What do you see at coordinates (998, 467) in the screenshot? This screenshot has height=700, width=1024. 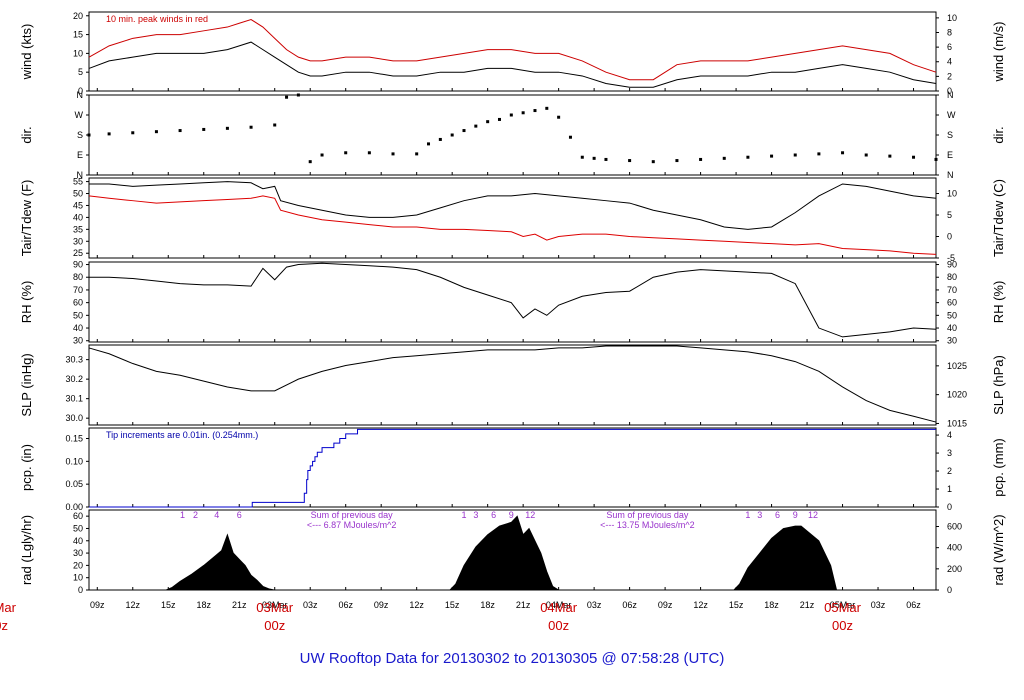 I see `y2-axis-title: pcp. (mm)` at bounding box center [998, 467].